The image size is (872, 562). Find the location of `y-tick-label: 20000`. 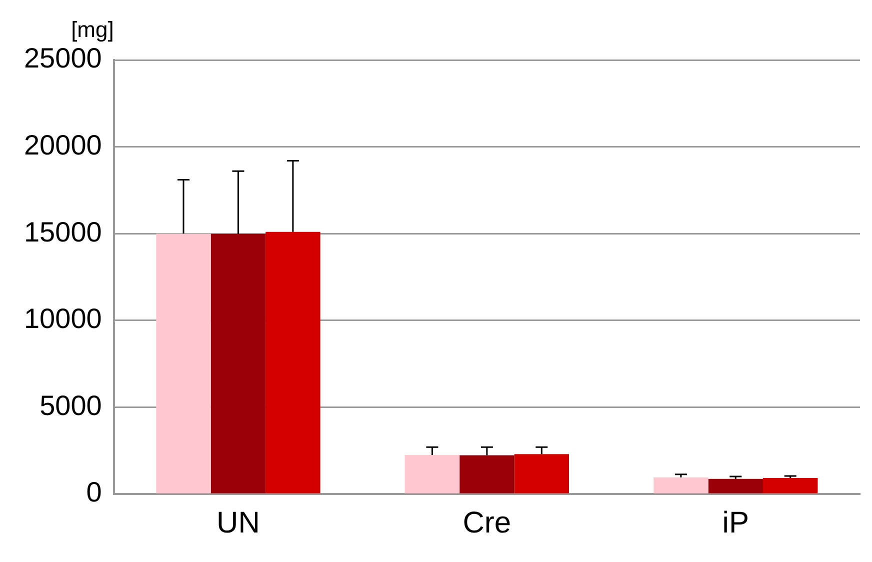

y-tick-label: 20000 is located at coordinates (63, 145).